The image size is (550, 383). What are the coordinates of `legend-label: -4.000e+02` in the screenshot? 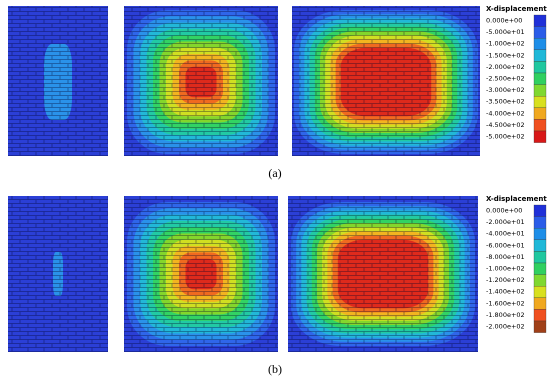 It's located at (505, 113).